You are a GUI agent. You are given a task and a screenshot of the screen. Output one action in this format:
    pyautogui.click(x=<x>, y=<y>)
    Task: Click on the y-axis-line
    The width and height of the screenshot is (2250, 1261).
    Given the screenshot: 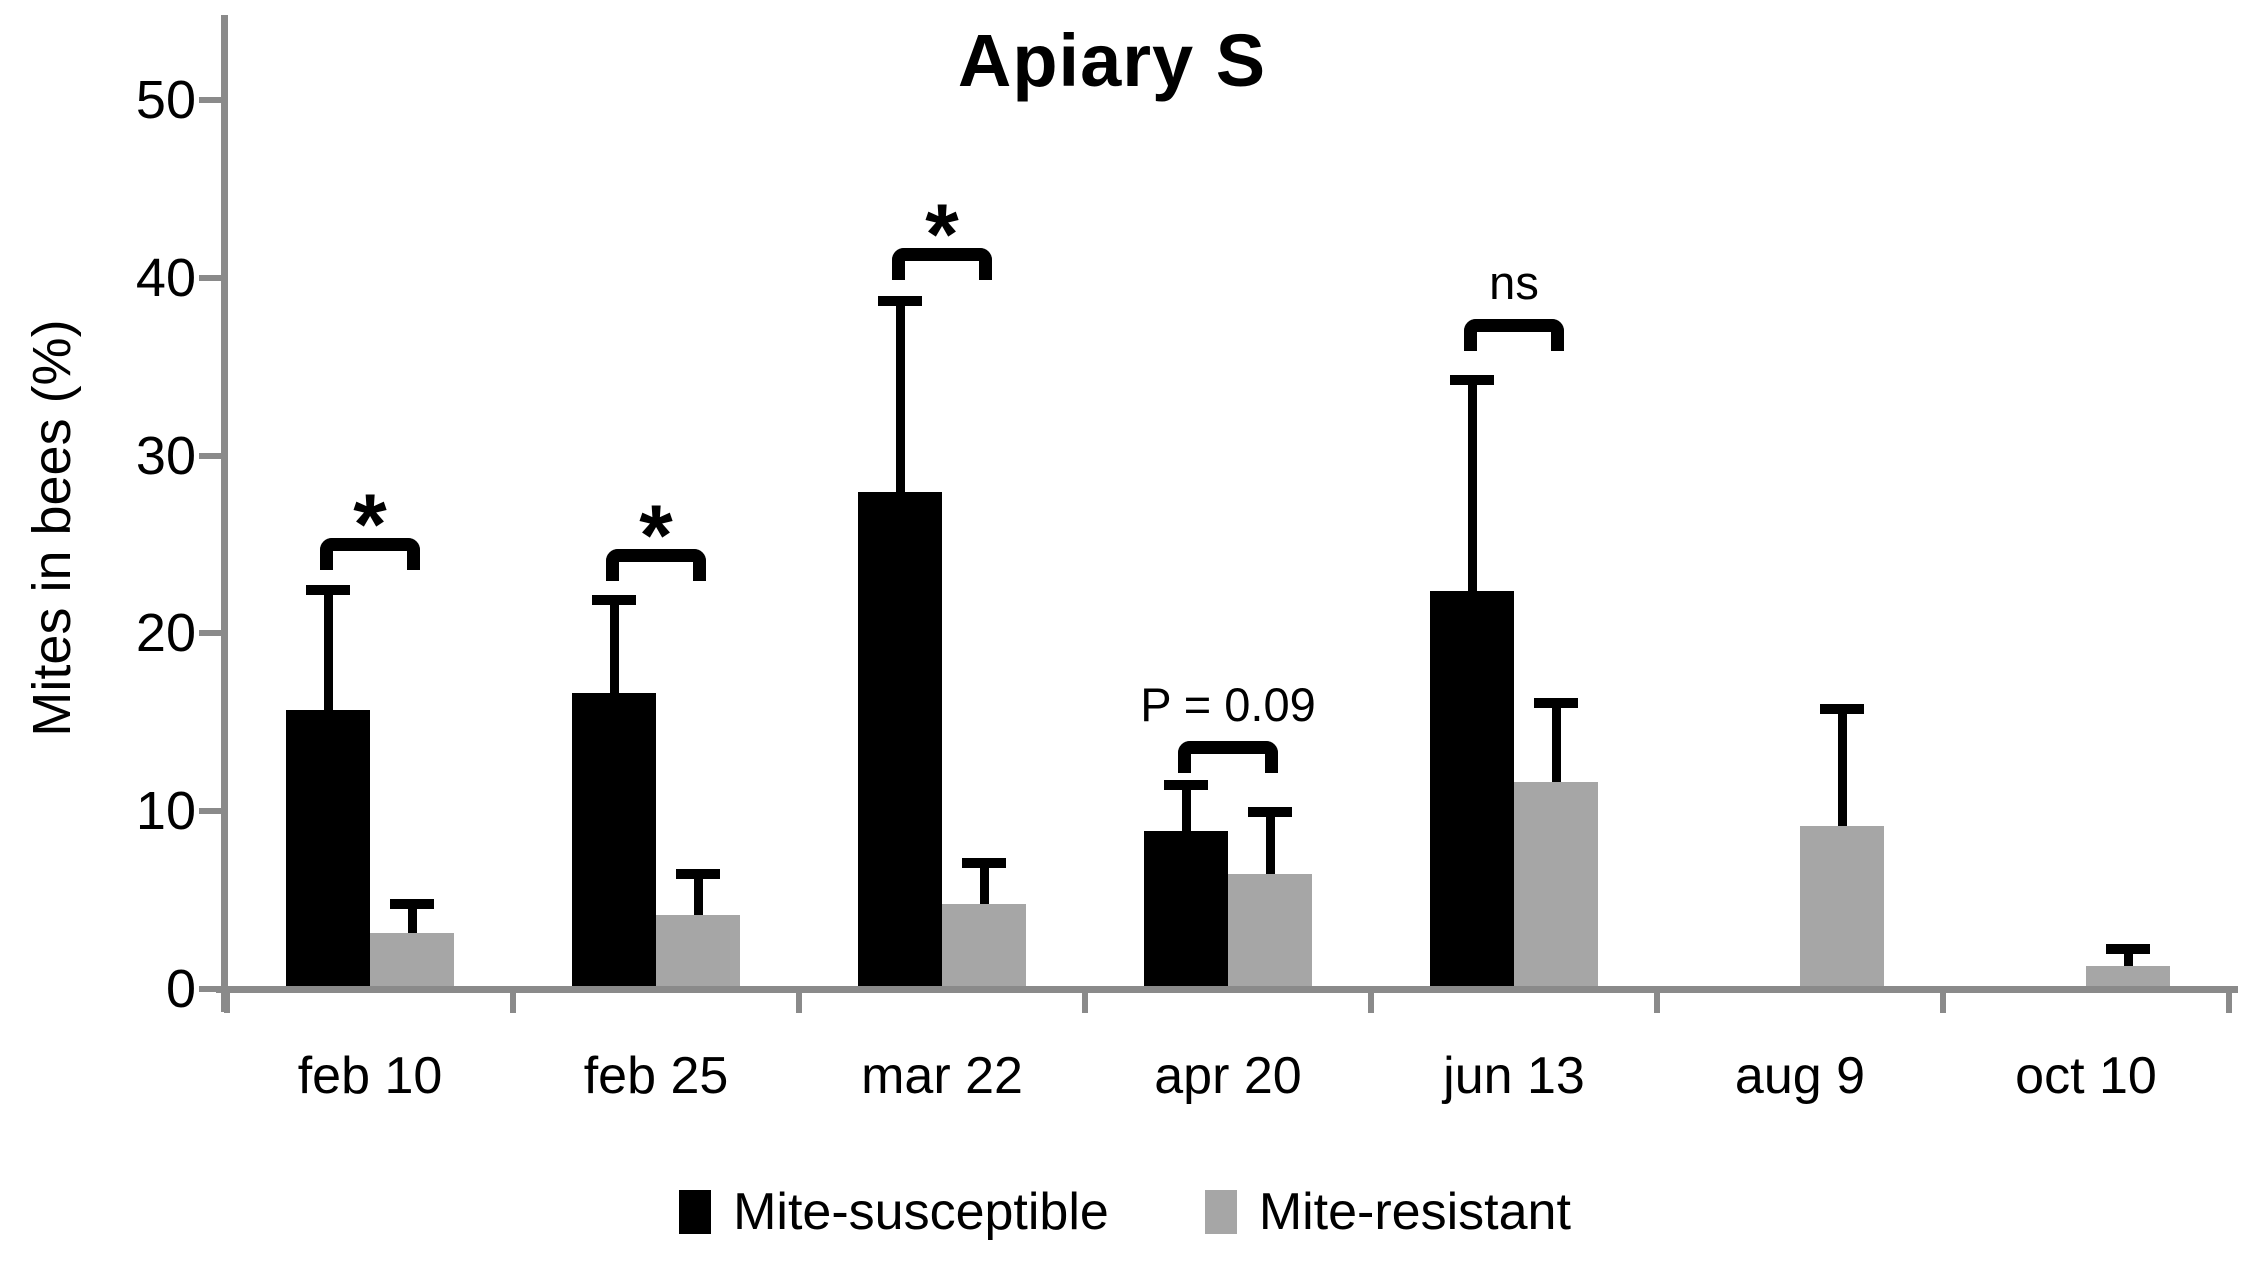 What is the action you would take?
    pyautogui.click(x=224, y=513)
    